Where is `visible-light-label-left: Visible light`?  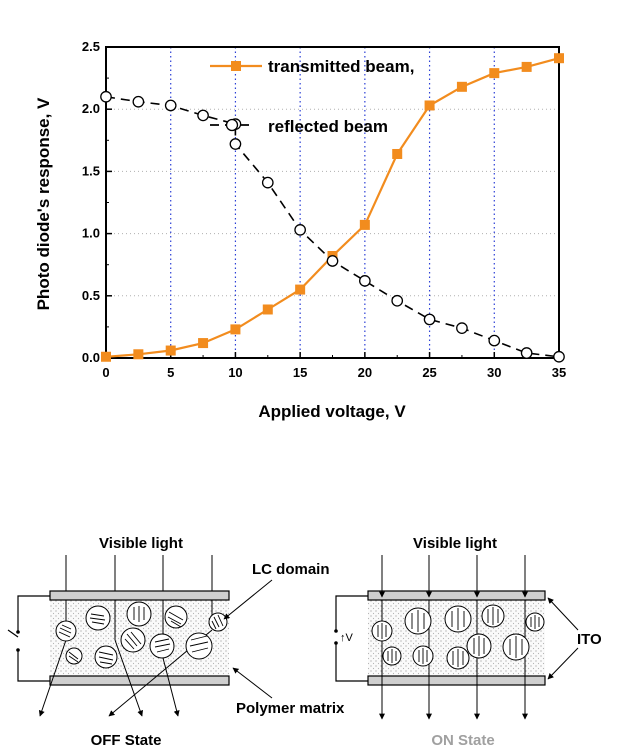
visible-light-label-left: Visible light is located at coordinates (141, 543).